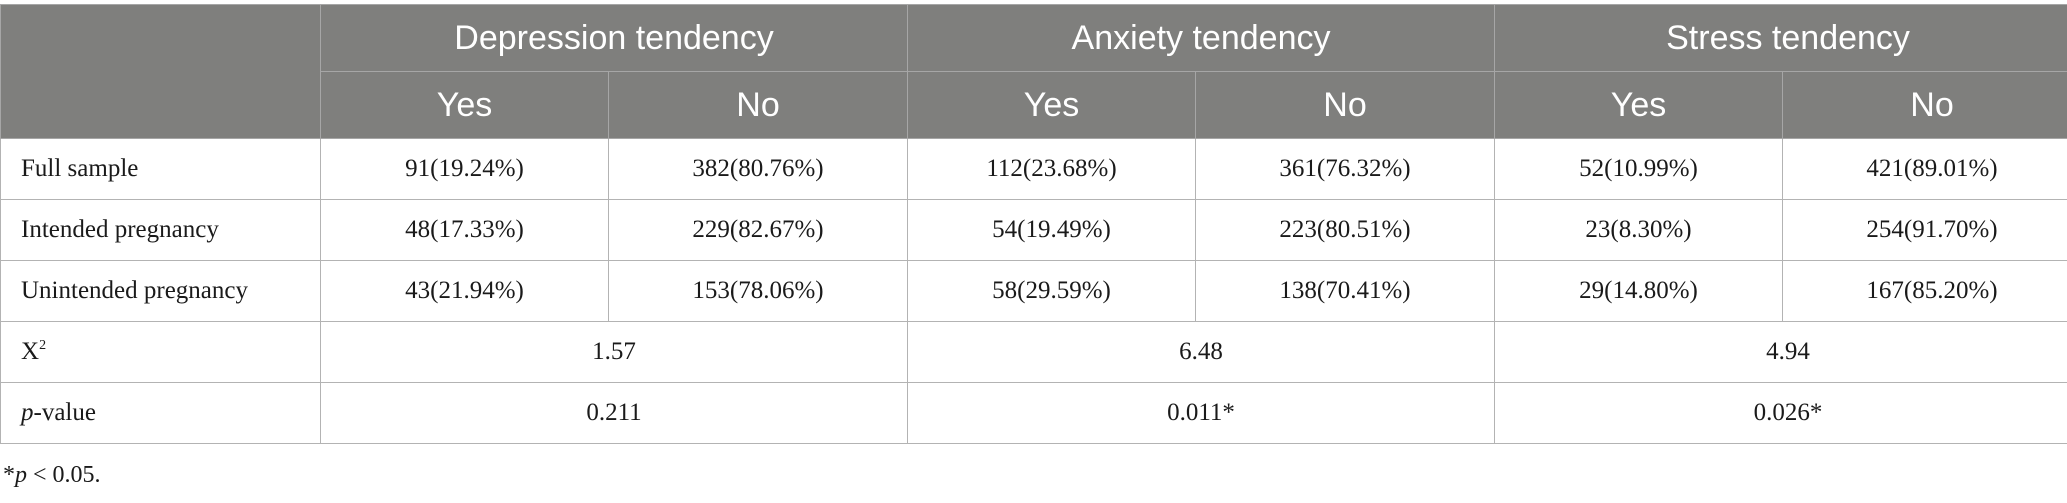 This screenshot has width=2067, height=503. I want to click on table-cell: 153(78.06%), so click(758, 291).